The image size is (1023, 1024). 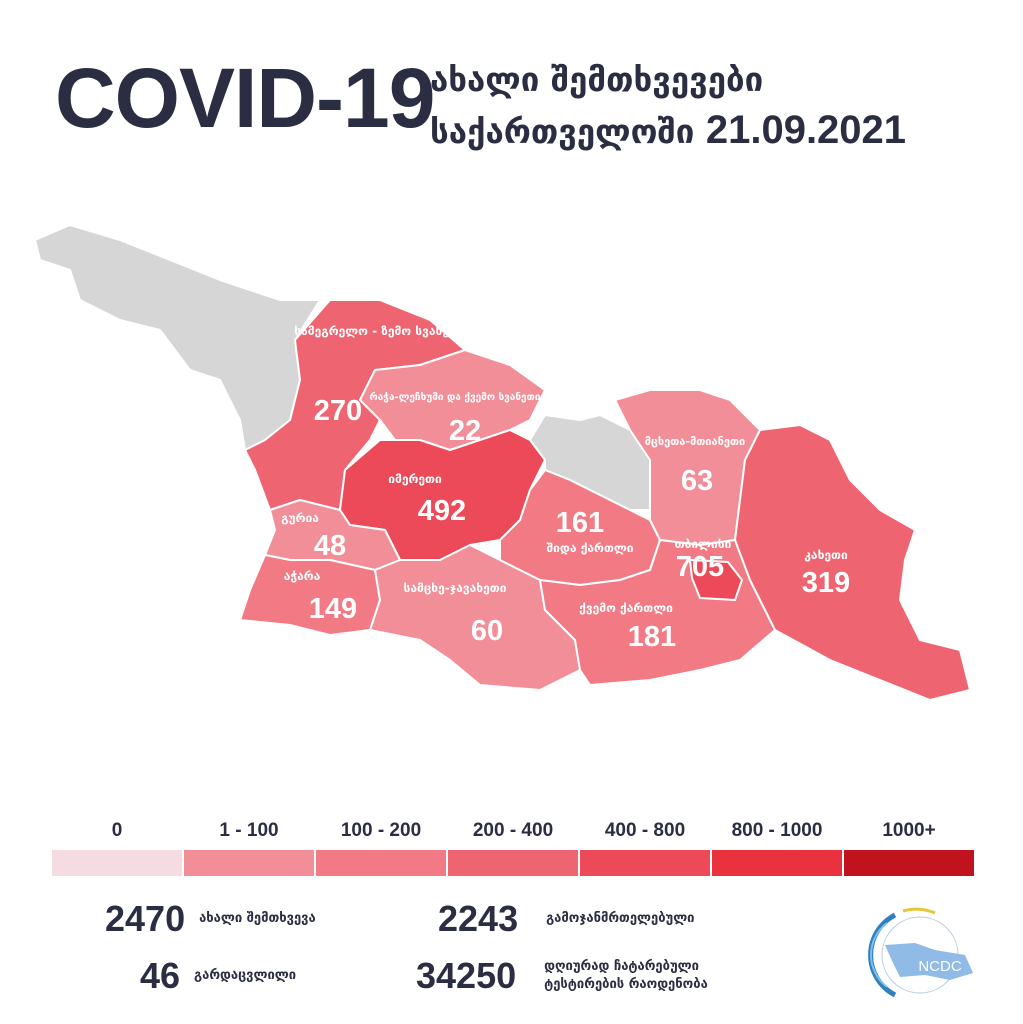 What do you see at coordinates (652, 637) in the screenshot?
I see `region-value: 181` at bounding box center [652, 637].